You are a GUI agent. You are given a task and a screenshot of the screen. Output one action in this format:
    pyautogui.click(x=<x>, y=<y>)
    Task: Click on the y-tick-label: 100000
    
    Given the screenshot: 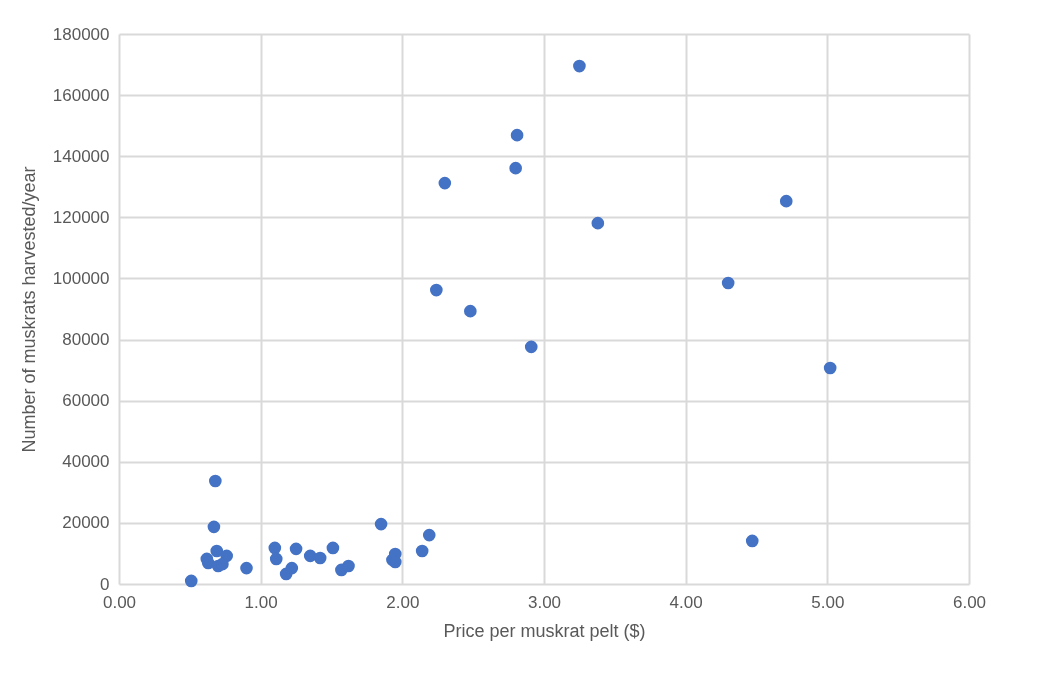 What is the action you would take?
    pyautogui.click(x=81, y=278)
    